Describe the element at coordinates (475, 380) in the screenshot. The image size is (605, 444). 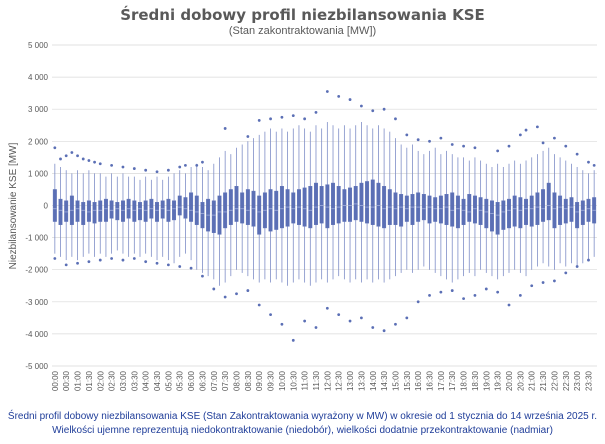
I see `x-tick-label: 18:30` at that location.